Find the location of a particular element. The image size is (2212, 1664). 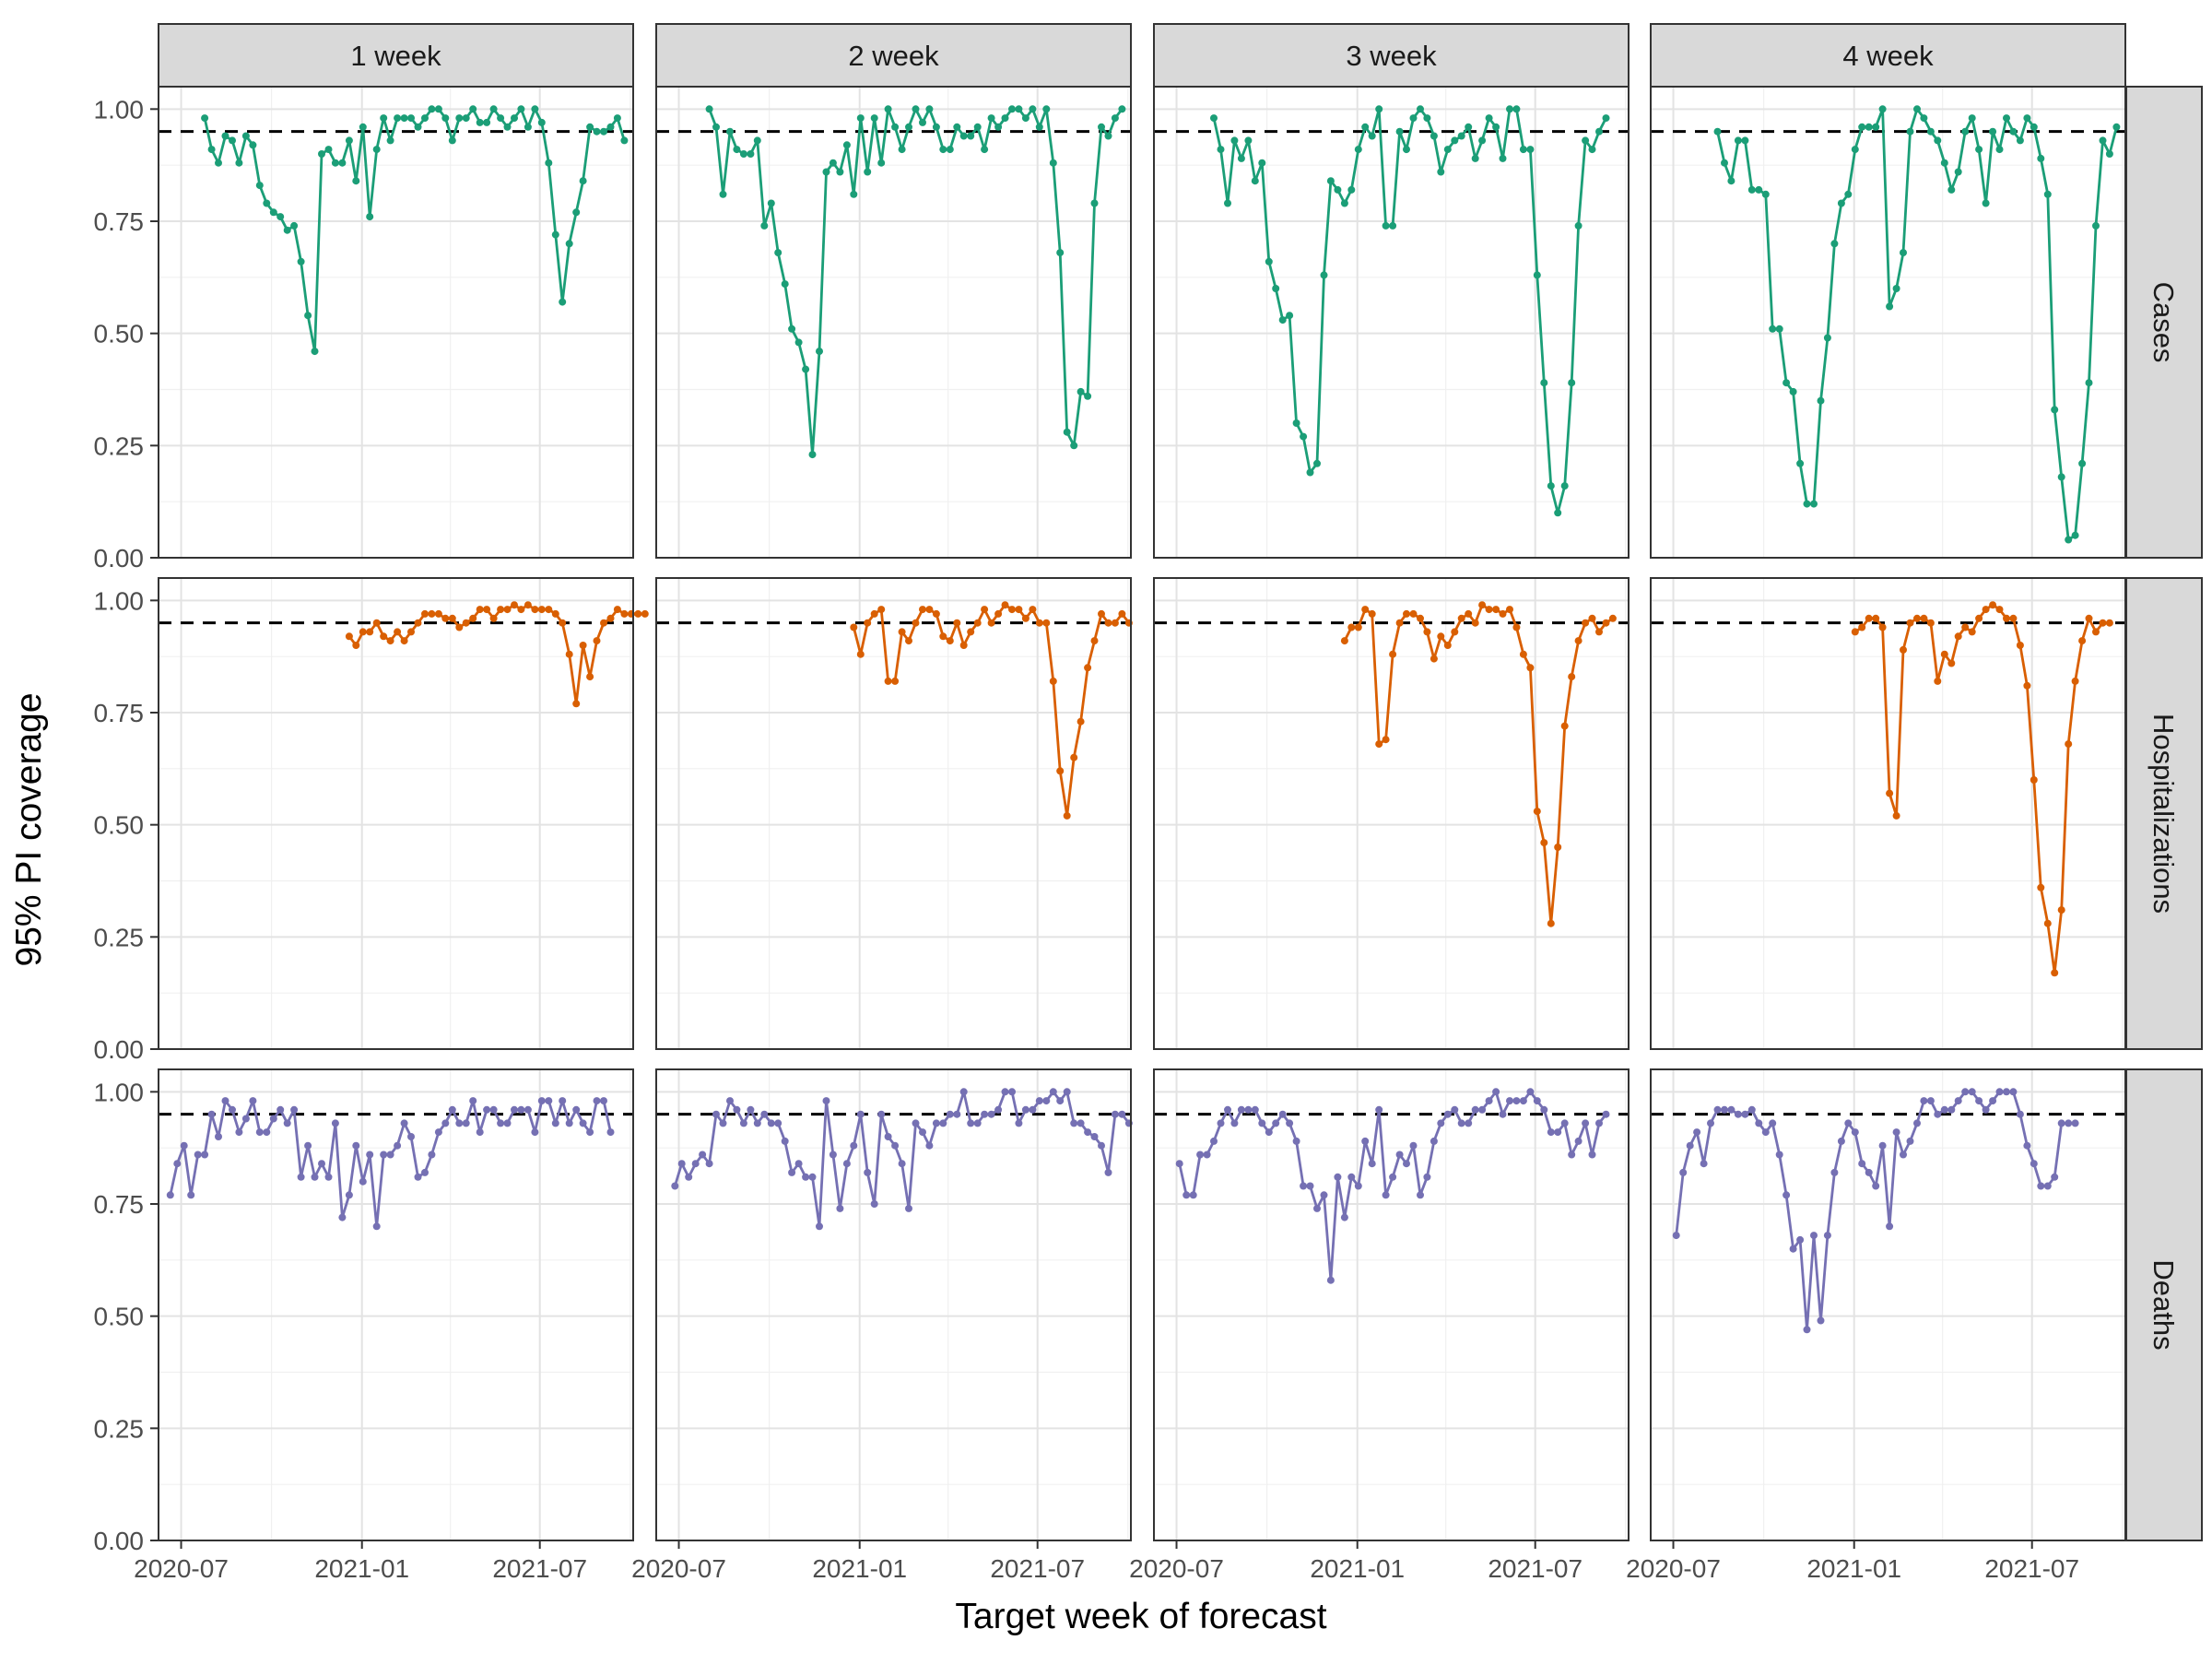

x-tick-label: 2021-07 is located at coordinates (2031, 1568).